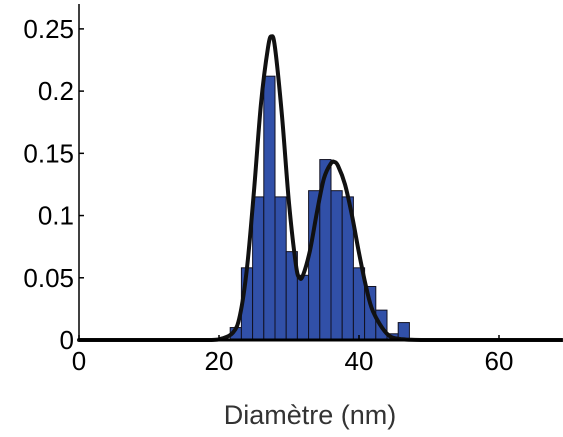  Describe the element at coordinates (56, 91) in the screenshot. I see `y-tick-label: 0.2` at that location.